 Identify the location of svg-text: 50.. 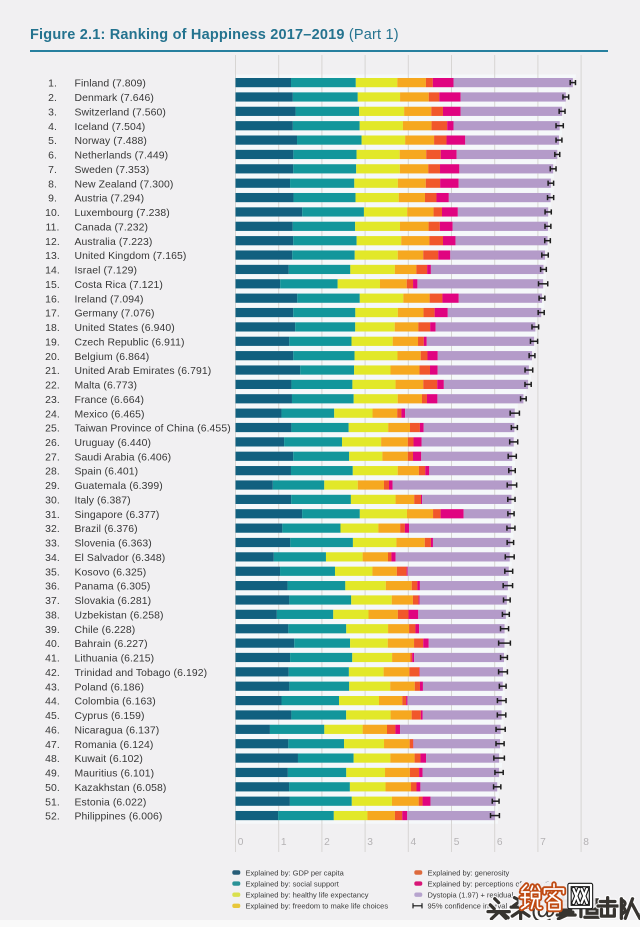
(52, 788).